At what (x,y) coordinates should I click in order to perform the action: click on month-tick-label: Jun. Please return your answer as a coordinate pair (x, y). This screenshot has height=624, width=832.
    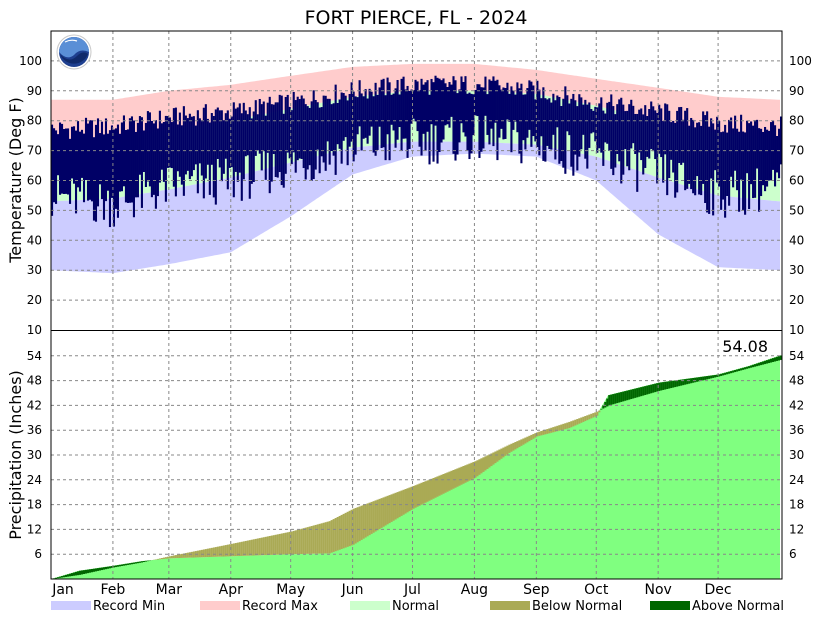
    Looking at the image, I should click on (352, 590).